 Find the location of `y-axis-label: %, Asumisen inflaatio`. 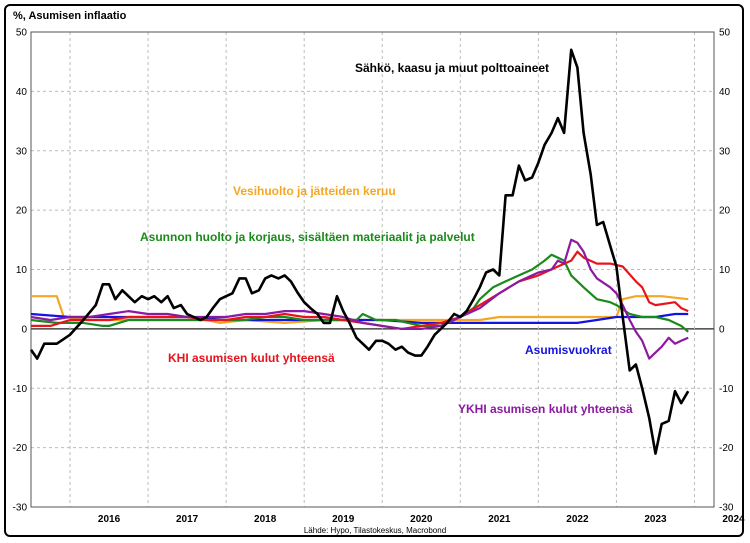

y-axis-label: %, Asumisen inflaatio is located at coordinates (70, 16).